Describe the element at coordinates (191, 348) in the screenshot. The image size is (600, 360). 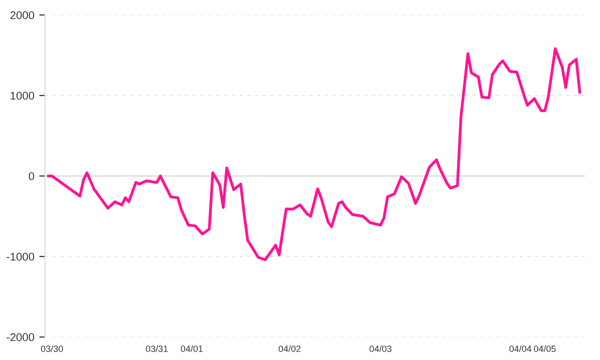
I see `x-tick-label: 04/01` at that location.